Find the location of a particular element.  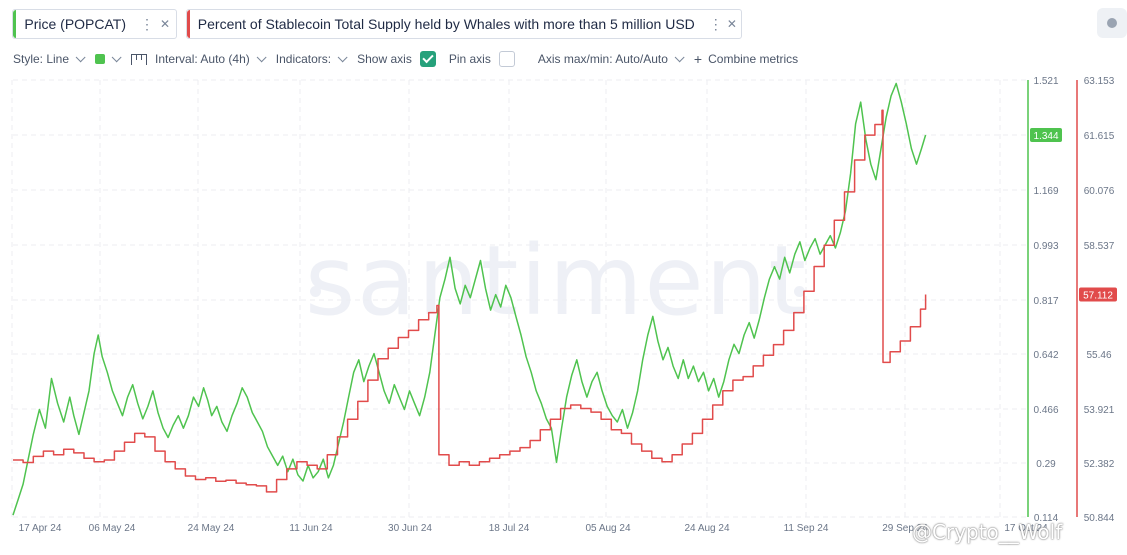

x-axis-tick-label: 06 May 24 is located at coordinates (112, 528).